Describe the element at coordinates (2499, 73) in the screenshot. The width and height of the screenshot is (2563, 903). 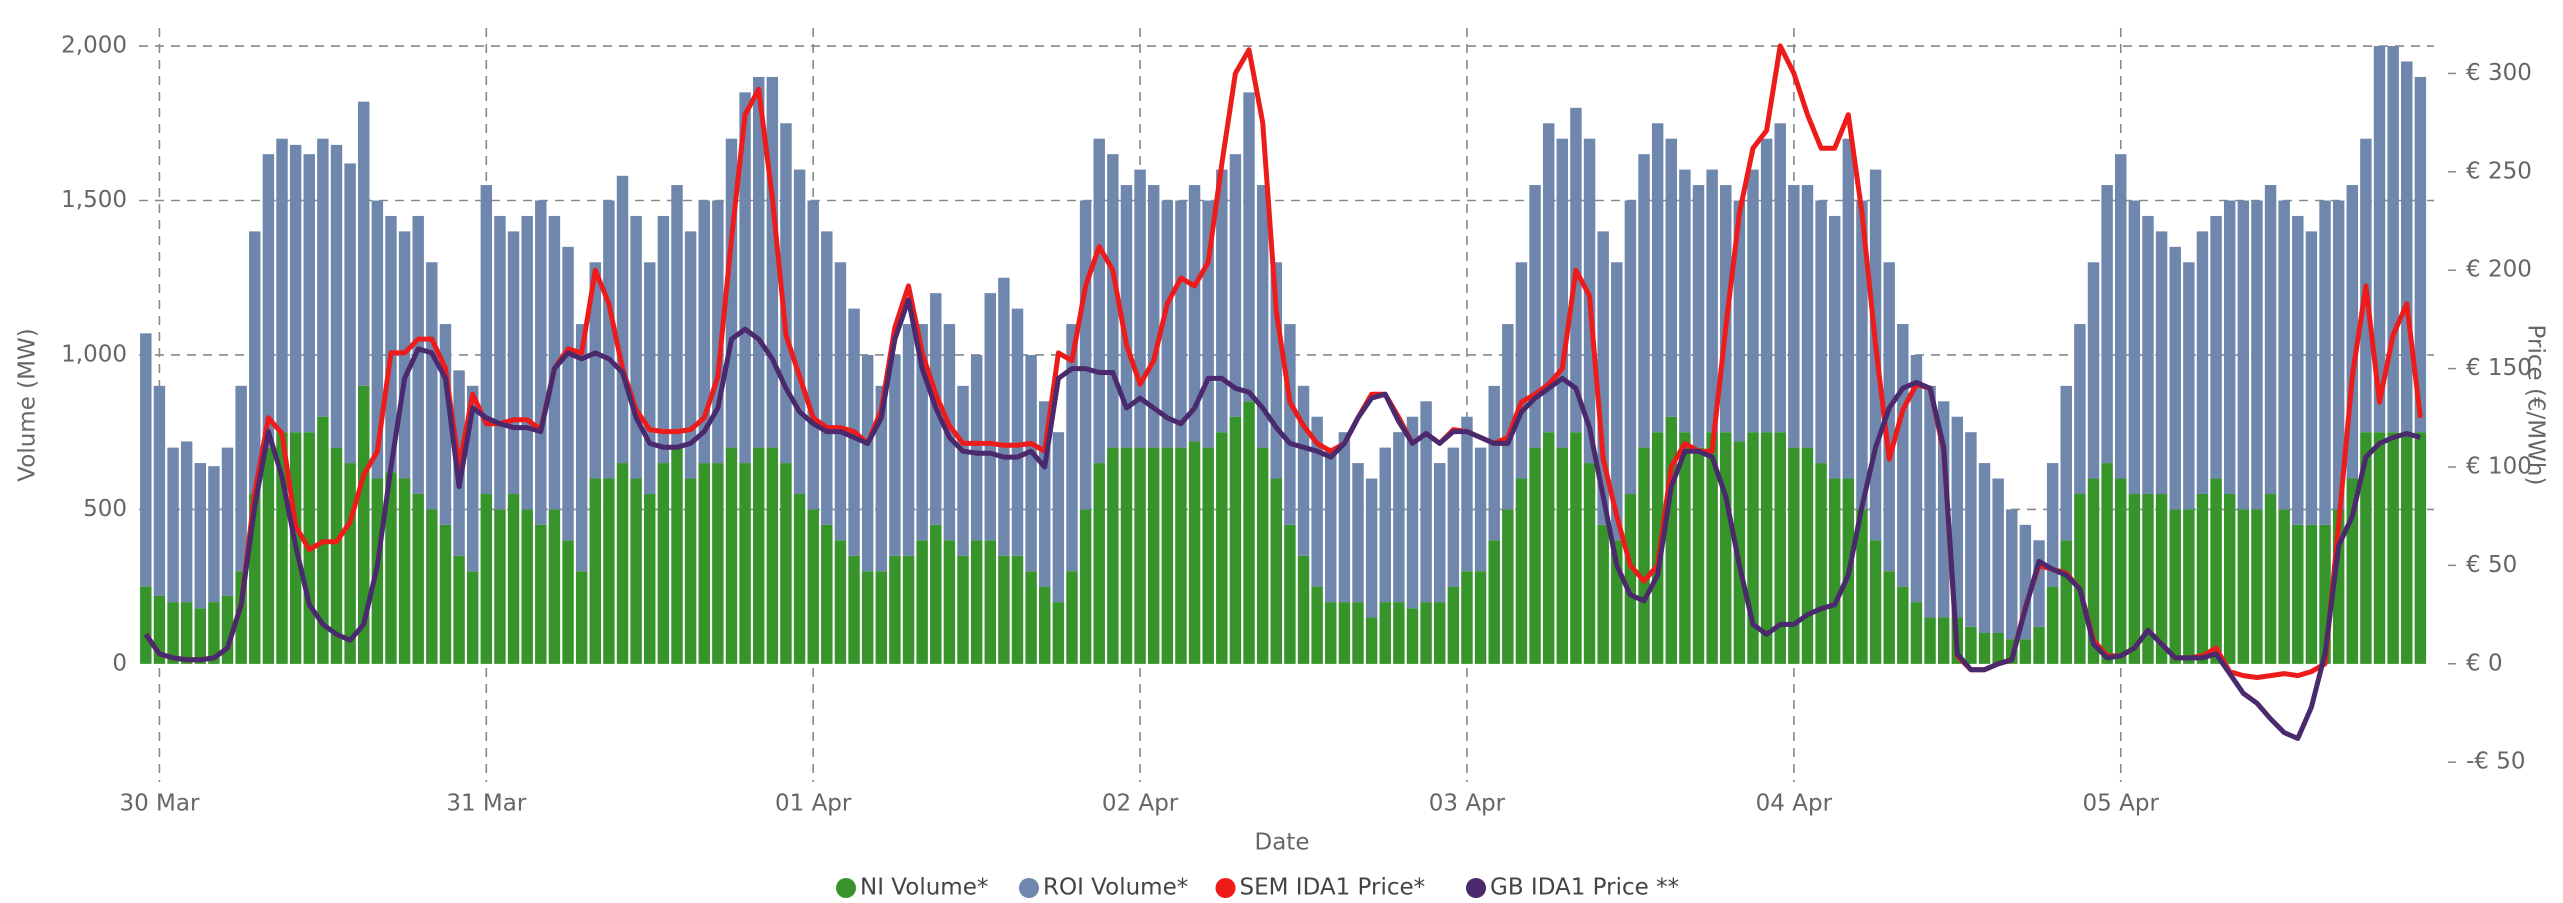
I see `y2-tick-label: € 300` at that location.